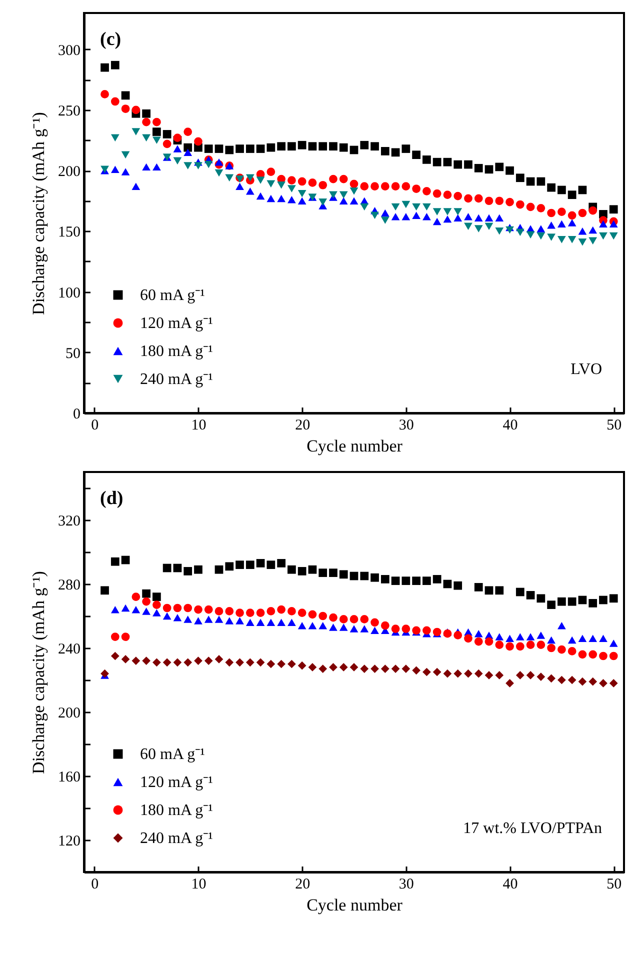 This screenshot has width=642, height=971. Describe the element at coordinates (95, 426) in the screenshot. I see `x-tick-label: 0` at that location.